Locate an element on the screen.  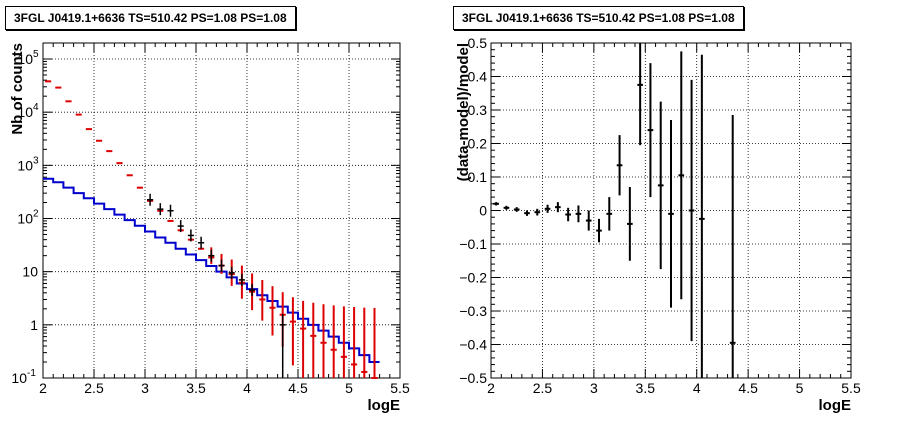
y-axis-label: Nb of counts is located at coordinates (17, 89).